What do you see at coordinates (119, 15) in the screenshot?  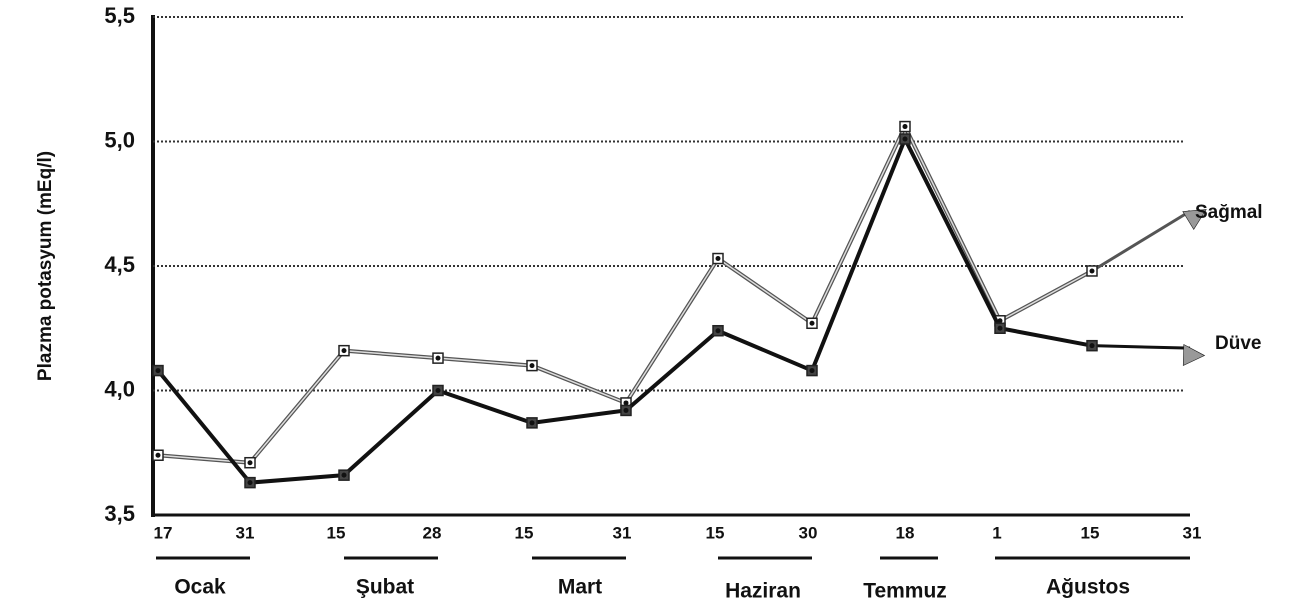 I see `y-tick-label: 5,5` at bounding box center [119, 15].